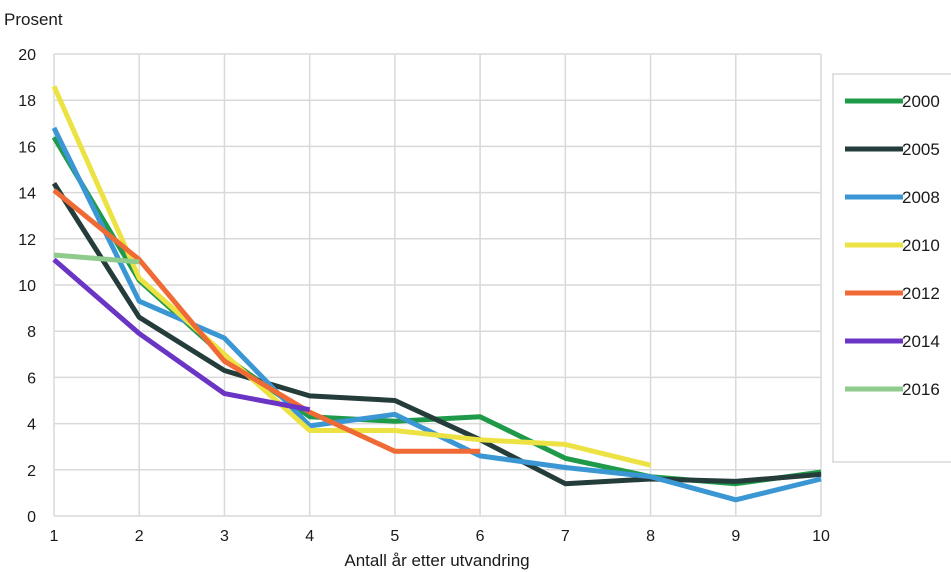  What do you see at coordinates (921, 149) in the screenshot?
I see `legend-label: 2005` at bounding box center [921, 149].